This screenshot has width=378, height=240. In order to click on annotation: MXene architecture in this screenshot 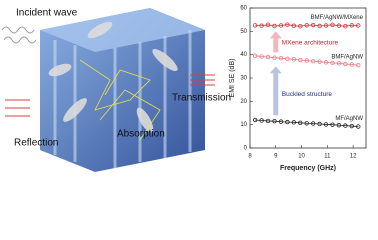, I will do `click(310, 43)`.